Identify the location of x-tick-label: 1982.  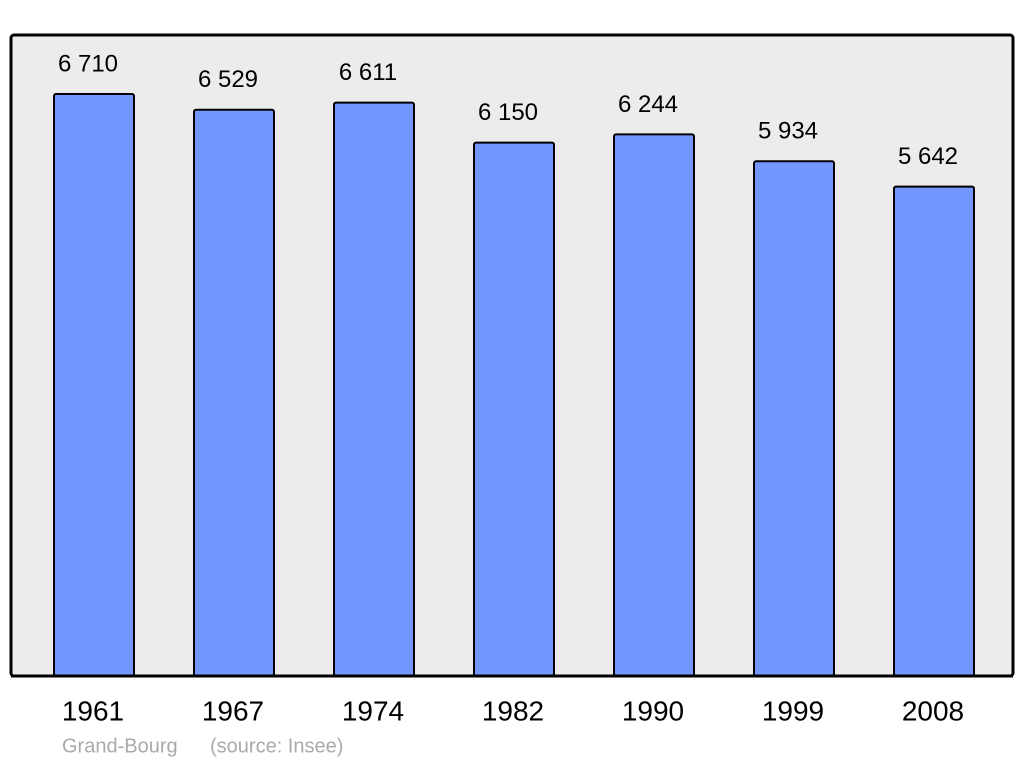
(513, 710).